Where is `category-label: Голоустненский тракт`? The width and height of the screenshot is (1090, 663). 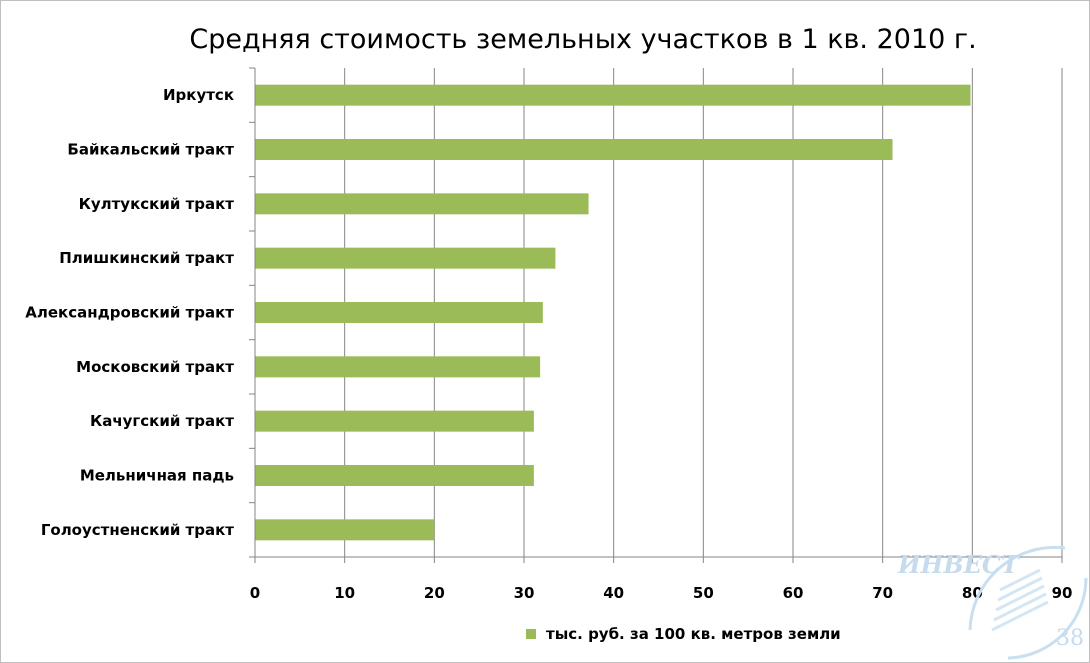
category-label: Голоустненский тракт is located at coordinates (137, 530).